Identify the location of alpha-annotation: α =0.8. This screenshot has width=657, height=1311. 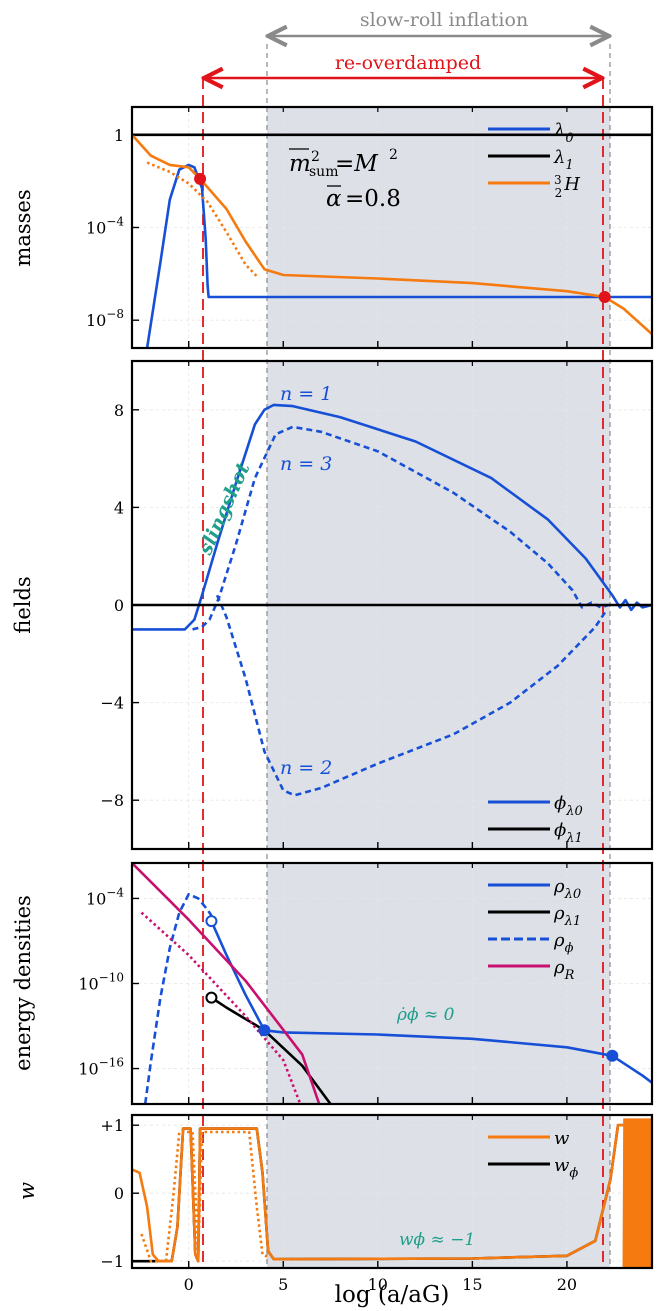
(363, 198).